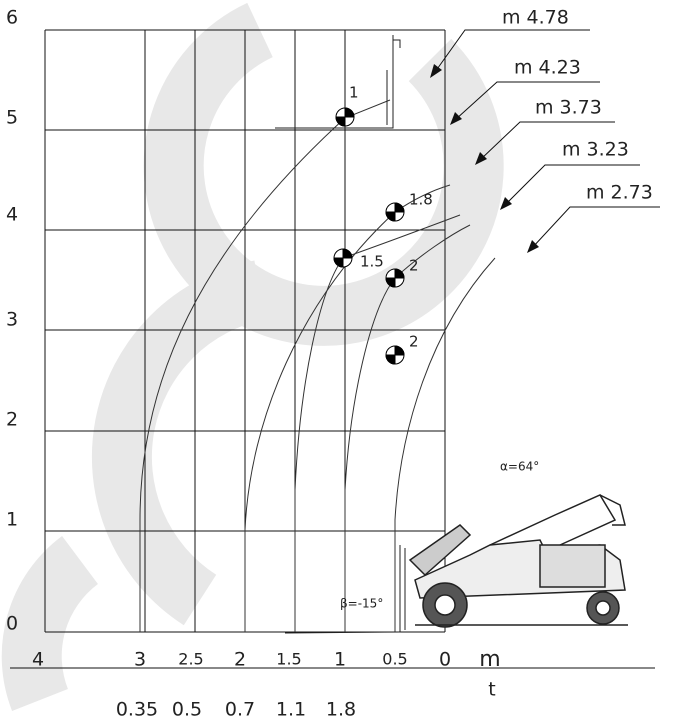  I want to click on curve-label: m 4.78, so click(535, 18).